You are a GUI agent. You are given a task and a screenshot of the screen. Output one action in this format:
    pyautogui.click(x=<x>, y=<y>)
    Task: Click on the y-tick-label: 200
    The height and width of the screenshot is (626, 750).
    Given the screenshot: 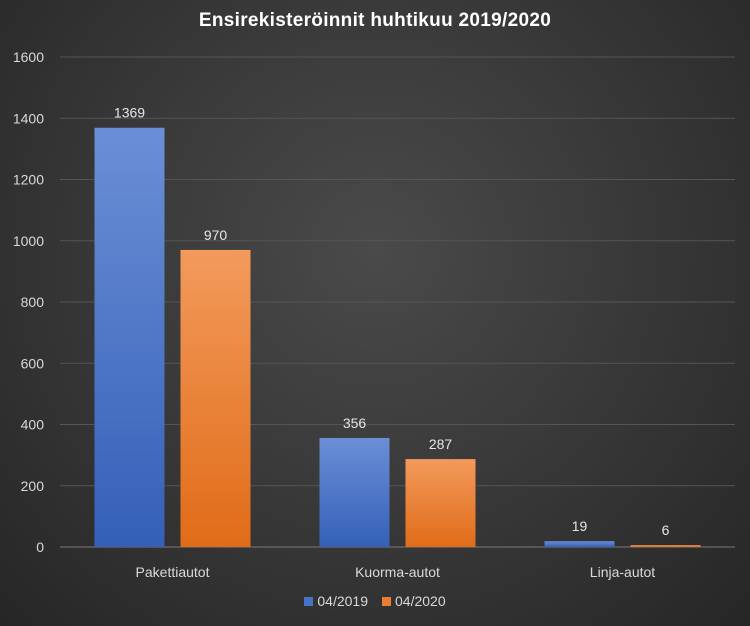 What is the action you would take?
    pyautogui.click(x=33, y=486)
    